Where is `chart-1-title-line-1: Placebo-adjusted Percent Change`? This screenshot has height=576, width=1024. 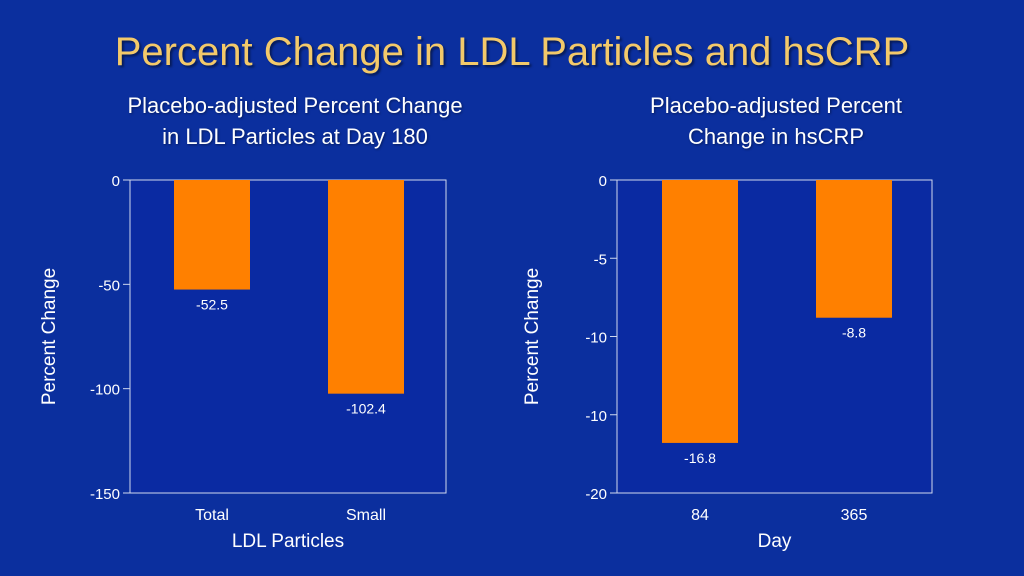
chart-1-title-line-1: Placebo-adjusted Percent Change is located at coordinates (295, 105).